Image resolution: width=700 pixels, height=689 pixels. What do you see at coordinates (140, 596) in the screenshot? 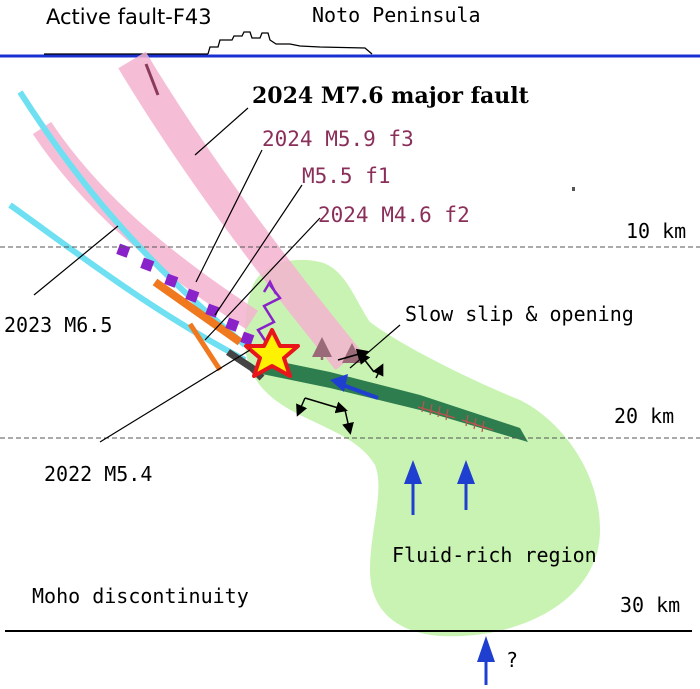
I see `label-moho: Moho discontinuity` at bounding box center [140, 596].